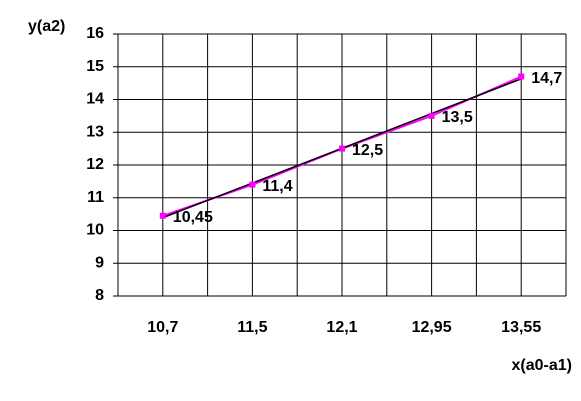  Describe the element at coordinates (521, 327) in the screenshot. I see `x-tick-label: 13,55` at that location.